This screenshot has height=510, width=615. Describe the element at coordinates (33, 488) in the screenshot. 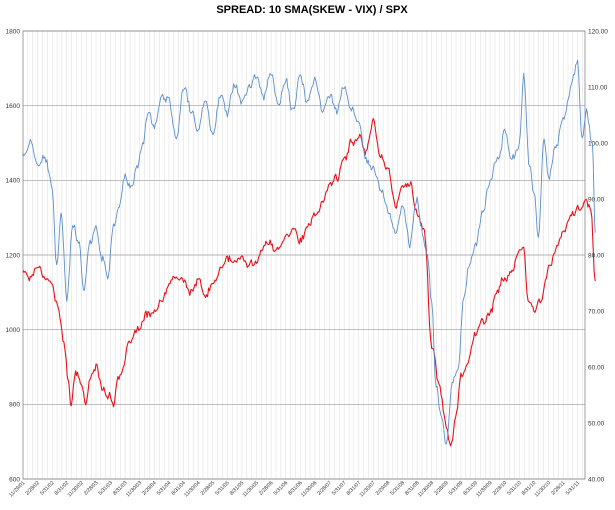

I see `x-tick-label: 2/28/02` at that location.